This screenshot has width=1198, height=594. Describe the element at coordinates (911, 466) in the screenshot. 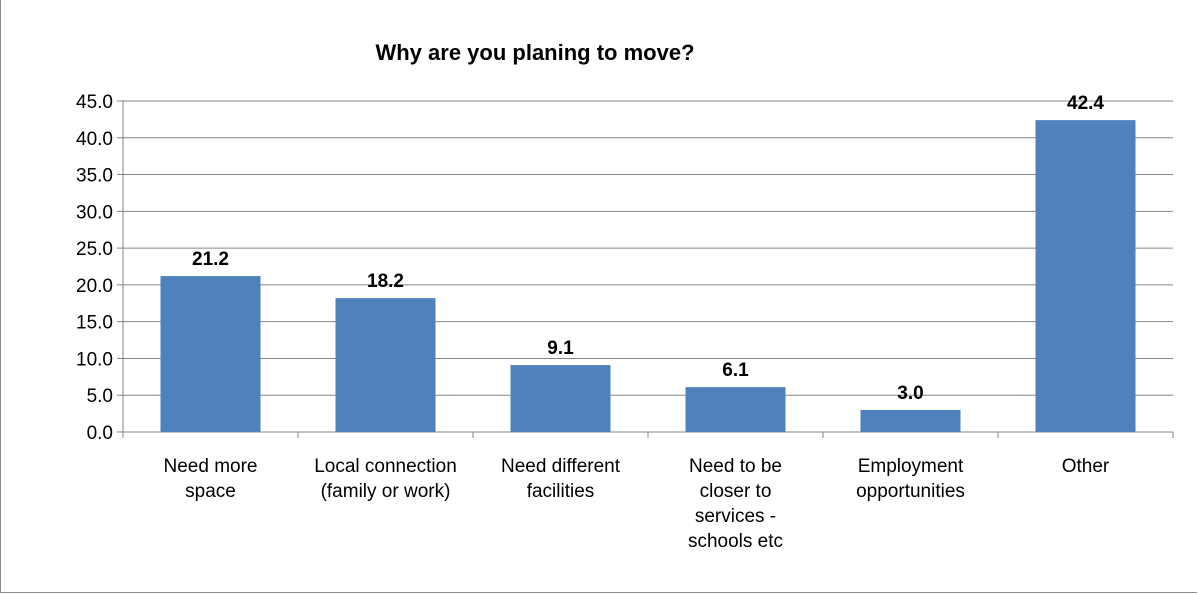

I see `x-category-label-line: Employment` at that location.